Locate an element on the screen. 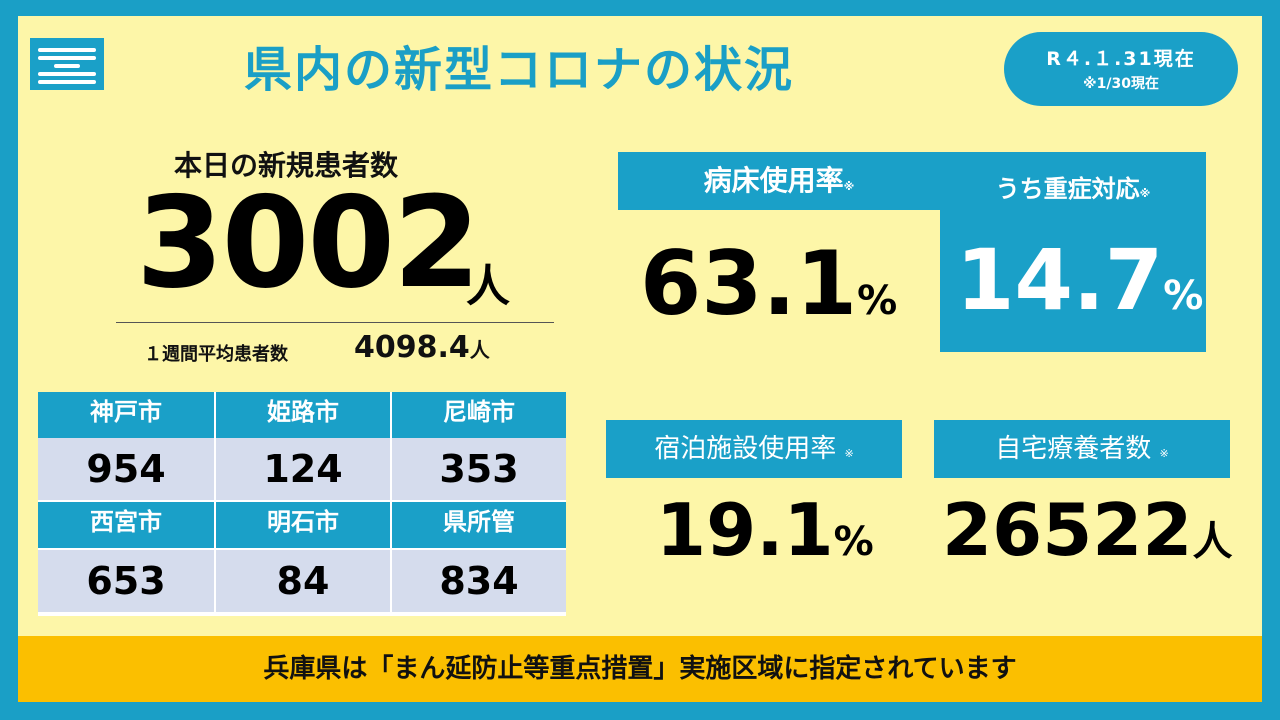  severe-unit: % is located at coordinates (1183, 296).